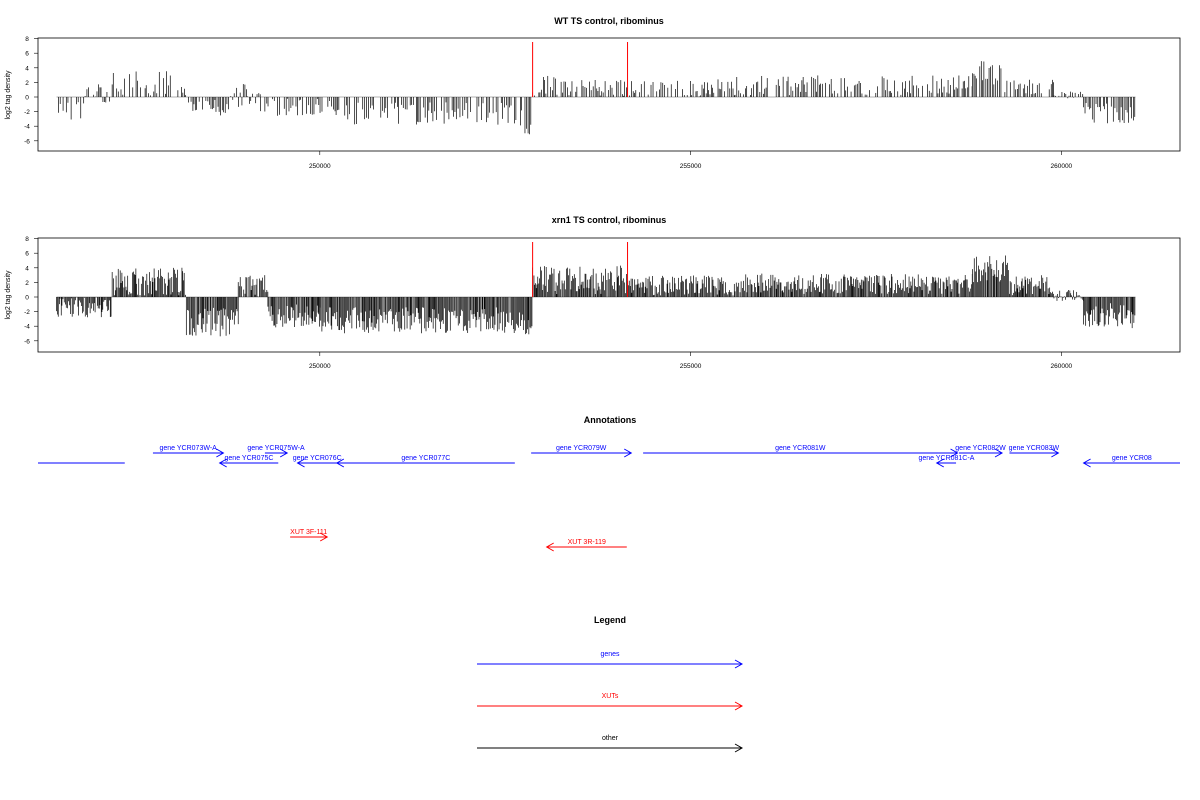 The height and width of the screenshot is (800, 1200). I want to click on legend-item-xuts: XUTs, so click(610, 702).